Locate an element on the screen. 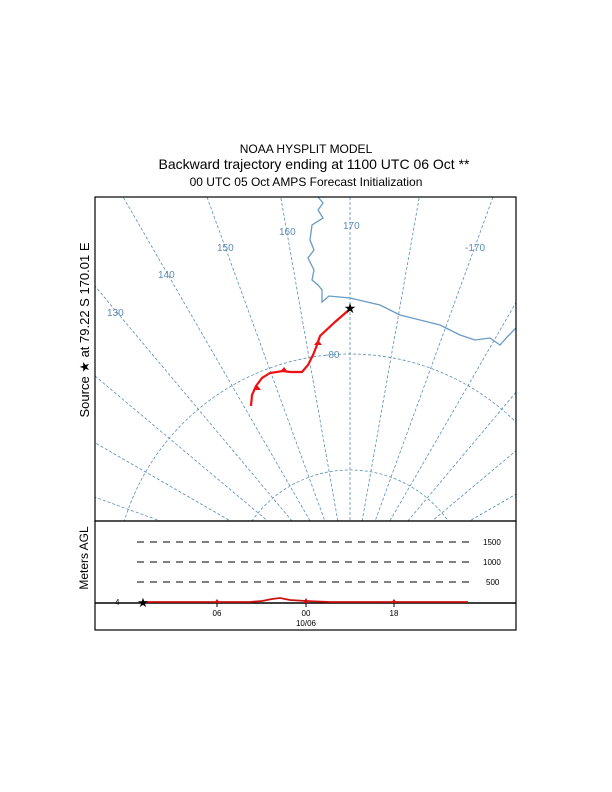  meridian-label: 170 is located at coordinates (351, 226).